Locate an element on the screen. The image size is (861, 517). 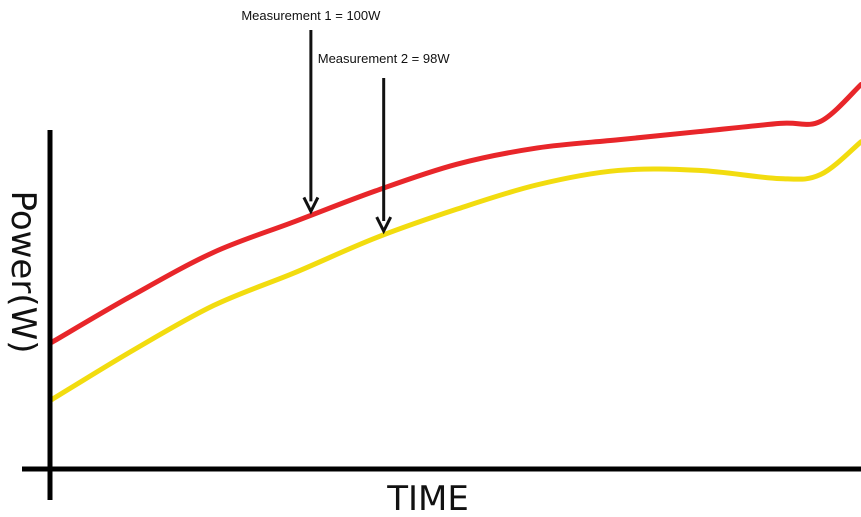
annotation-label-1: Measurement 1 = 100W is located at coordinates (311, 15).